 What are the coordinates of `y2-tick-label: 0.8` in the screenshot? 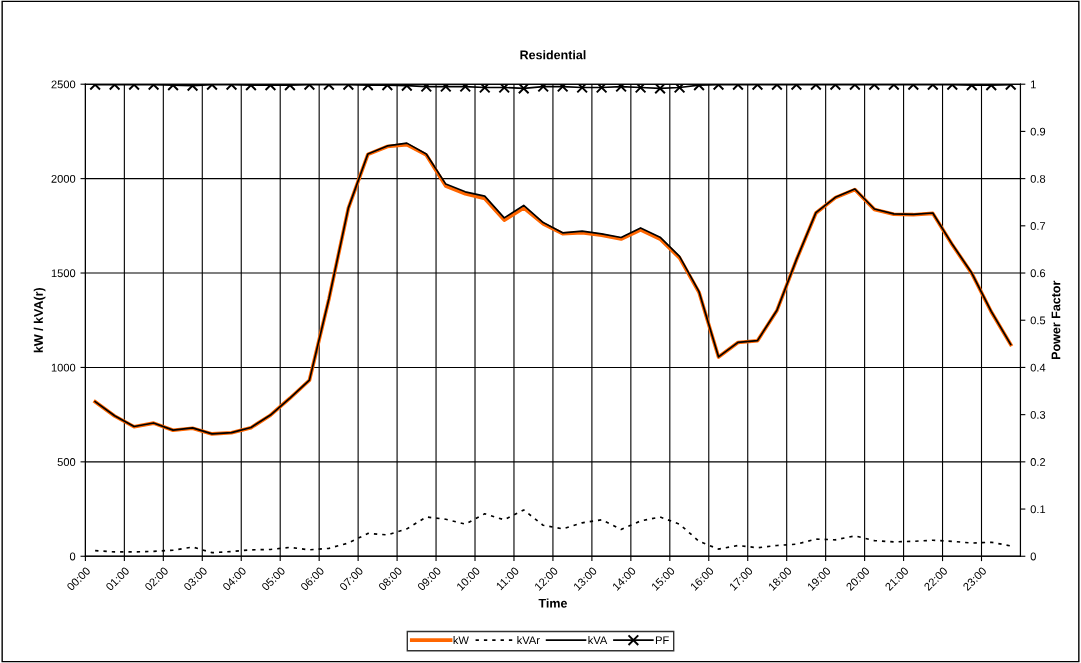 It's located at (1038, 178).